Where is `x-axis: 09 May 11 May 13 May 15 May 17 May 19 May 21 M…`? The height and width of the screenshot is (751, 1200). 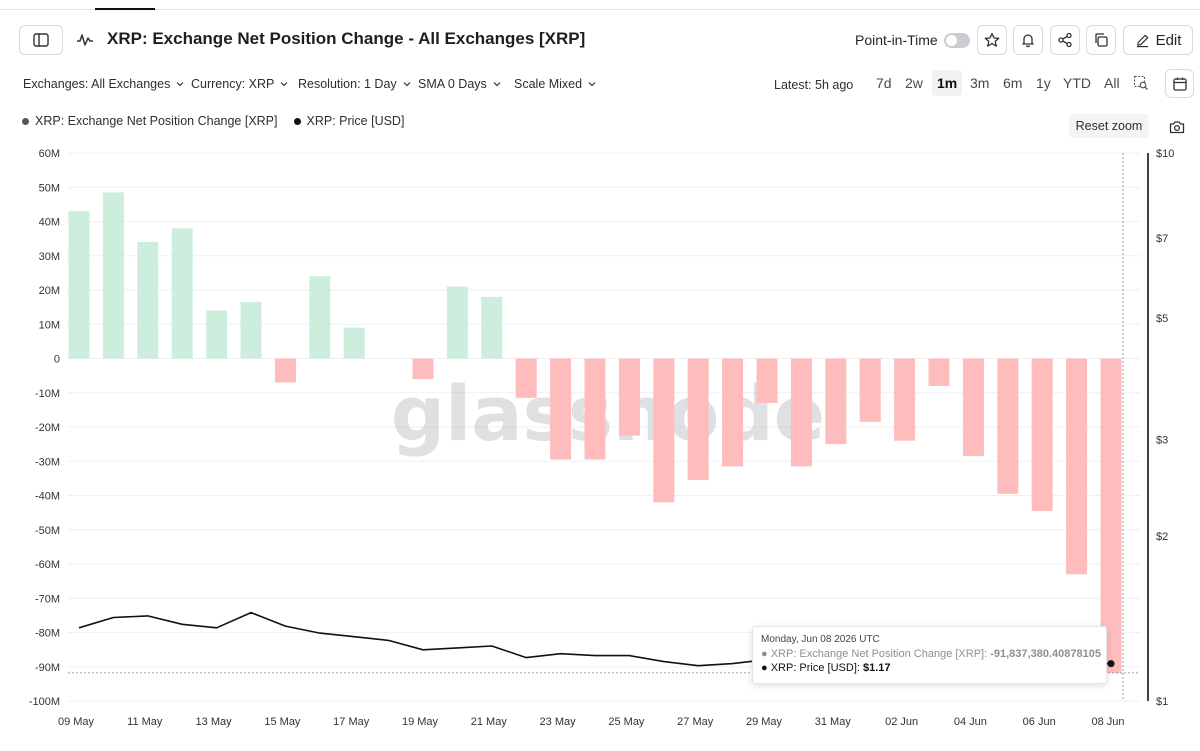 x-axis: 09 May 11 May 13 May 15 May 17 May 19 May 21 M… is located at coordinates (591, 722).